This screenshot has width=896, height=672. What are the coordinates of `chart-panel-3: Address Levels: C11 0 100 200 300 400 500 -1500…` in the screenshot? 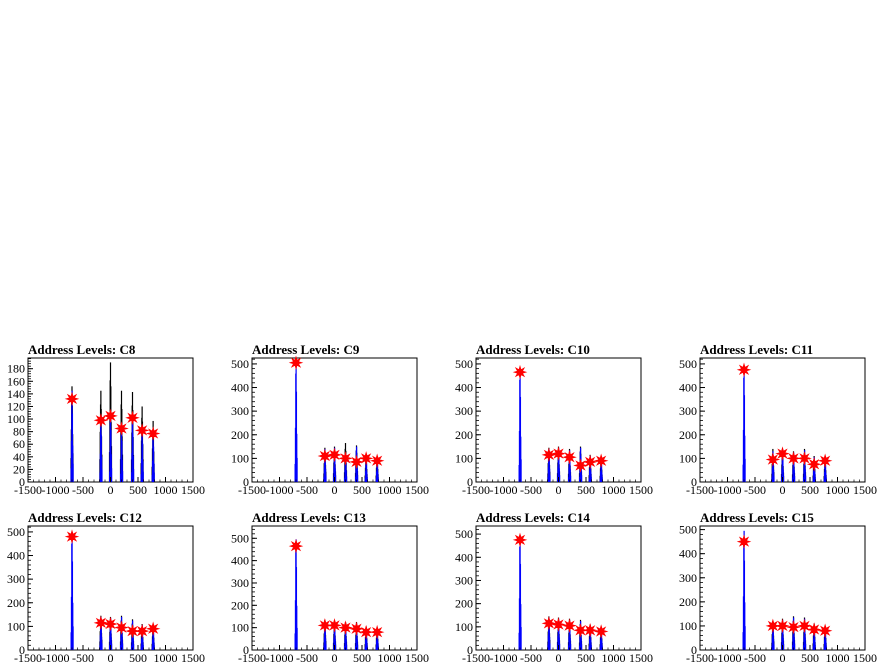 It's located at (778, 419).